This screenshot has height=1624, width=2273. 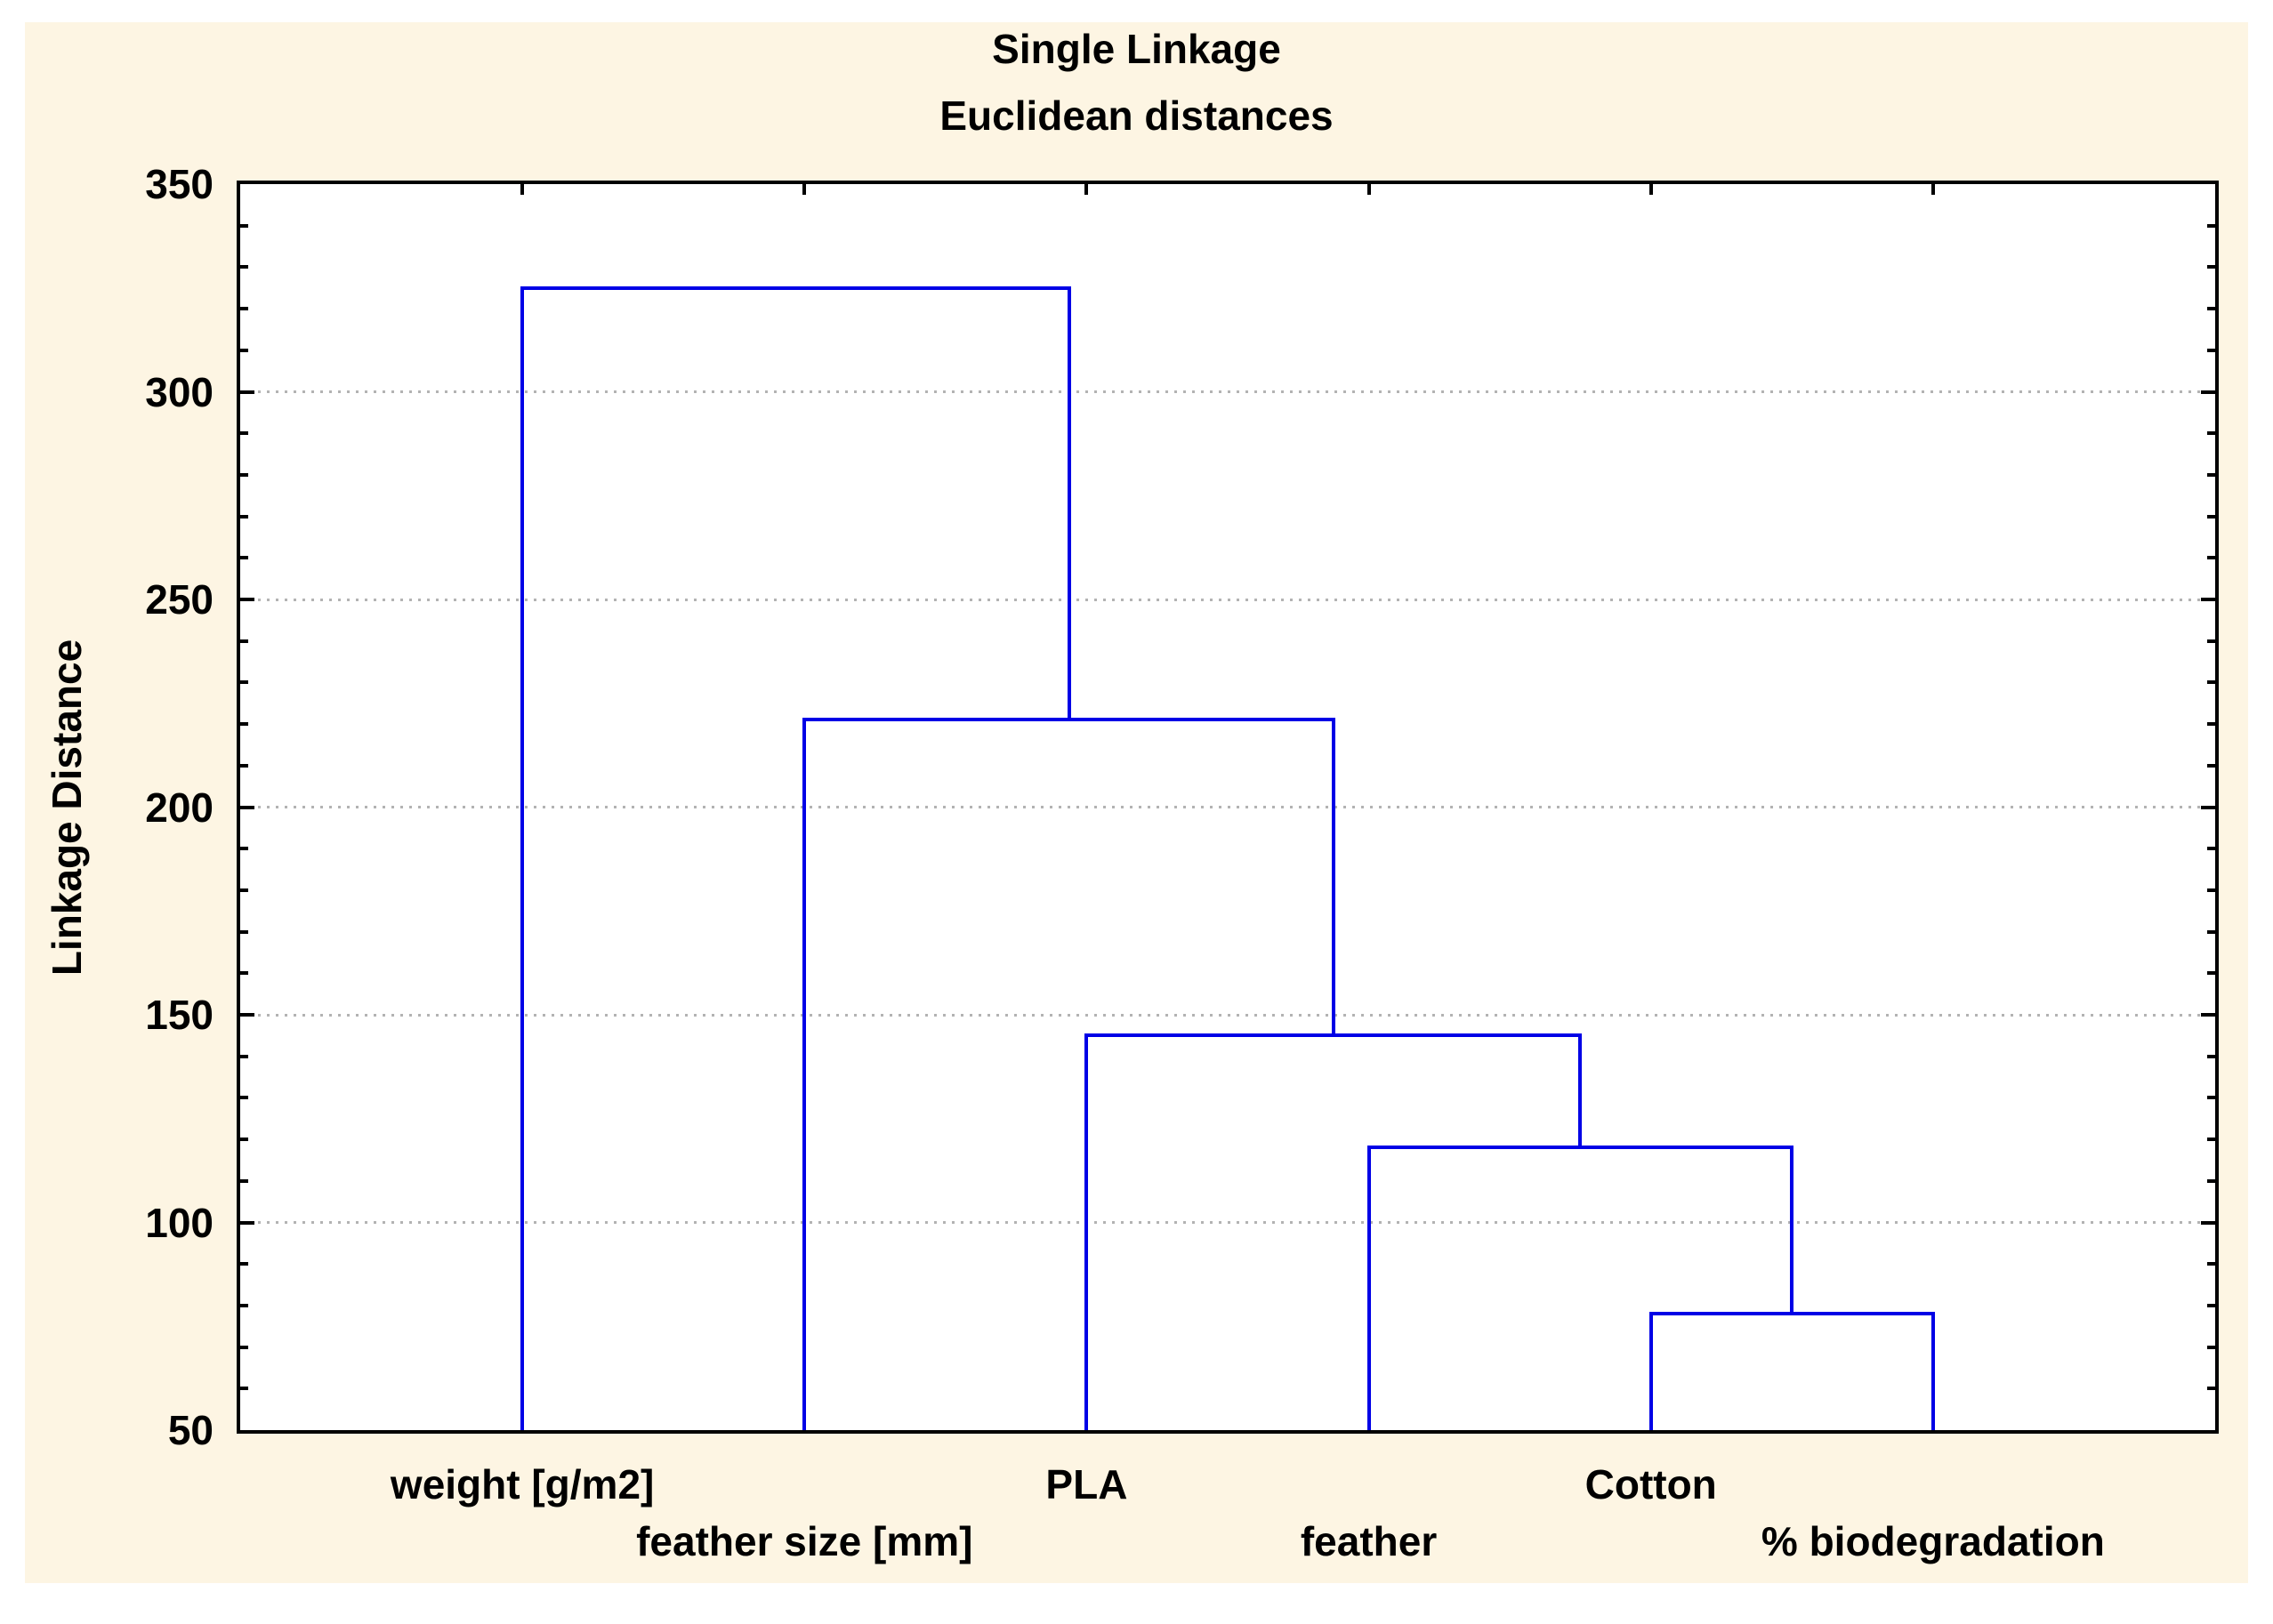 I want to click on x-category-label: % biodegradation, so click(x=1933, y=1541).